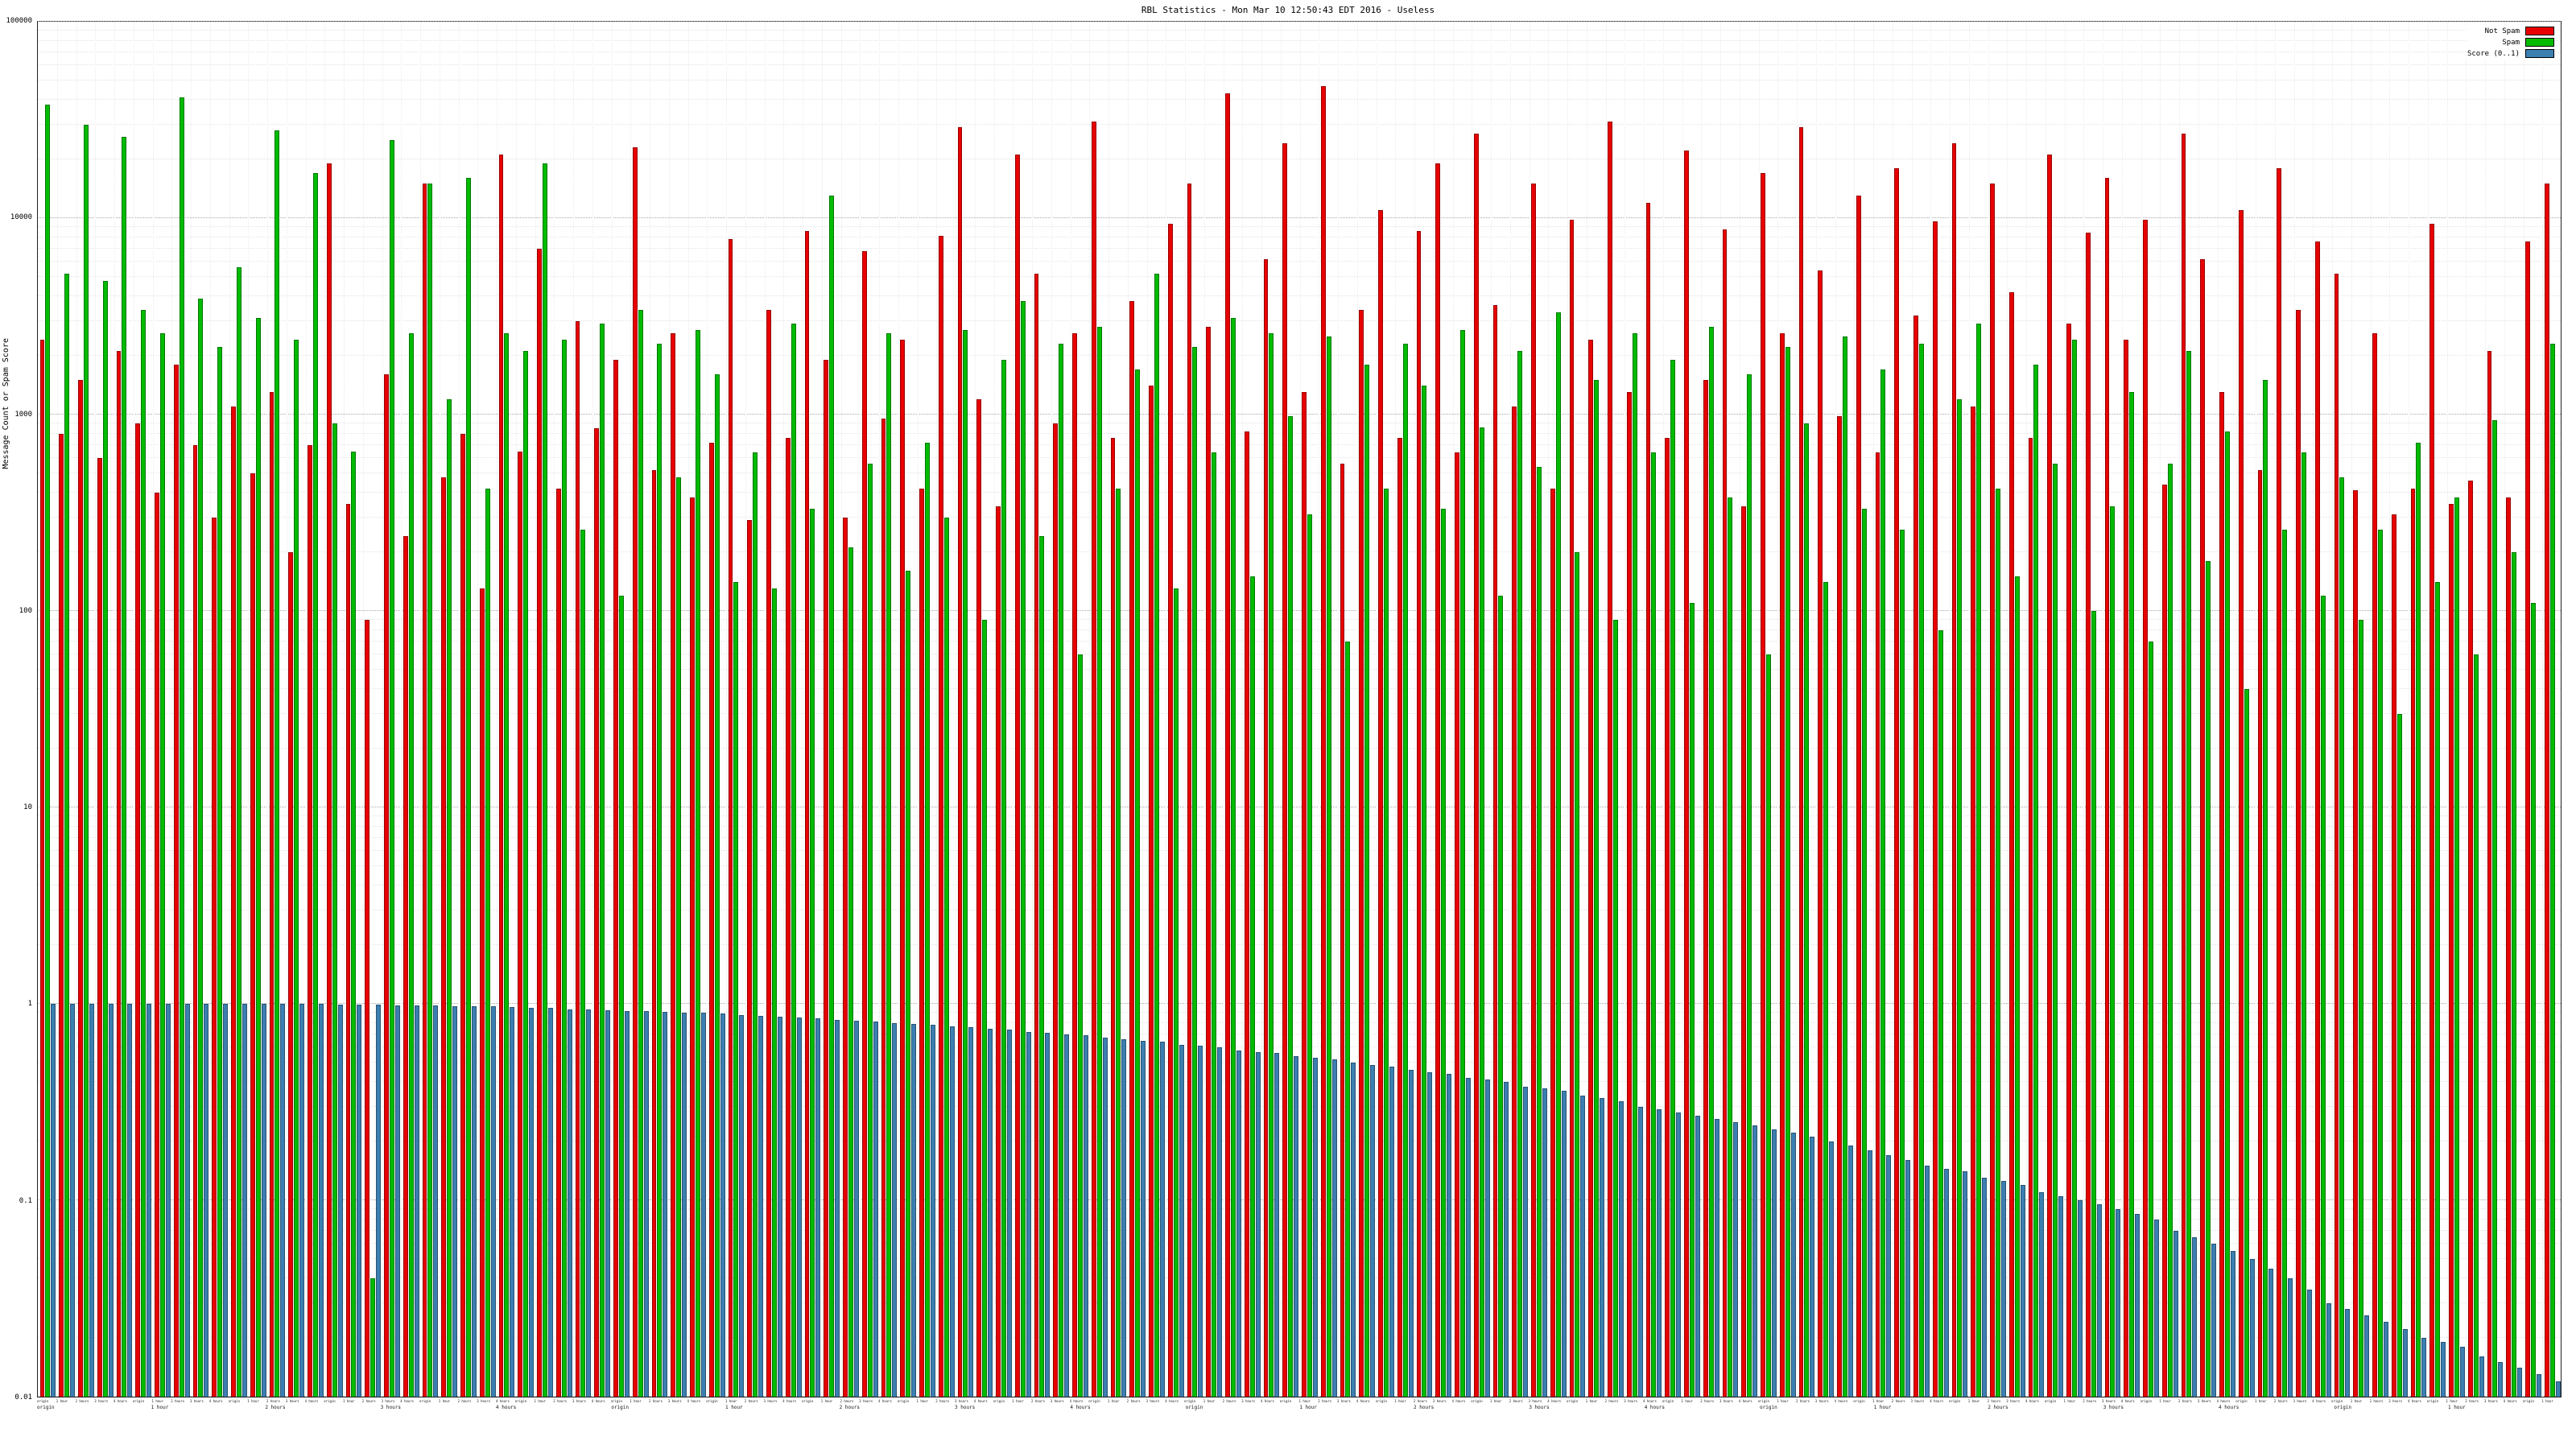 The width and height of the screenshot is (2576, 1449). I want to click on y-tick-label: 1, so click(29, 1005).